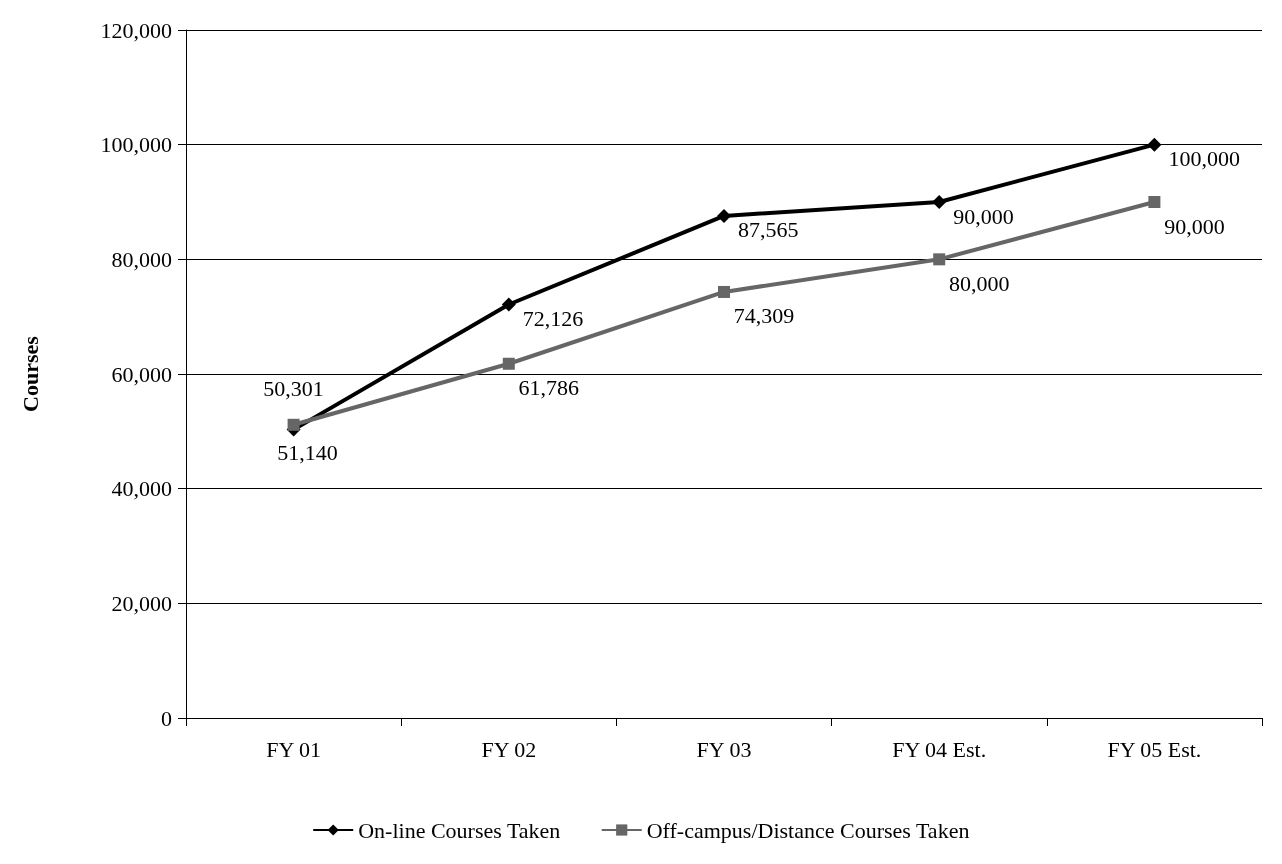  What do you see at coordinates (141, 374) in the screenshot?
I see `y-tick-label: 60,000` at bounding box center [141, 374].